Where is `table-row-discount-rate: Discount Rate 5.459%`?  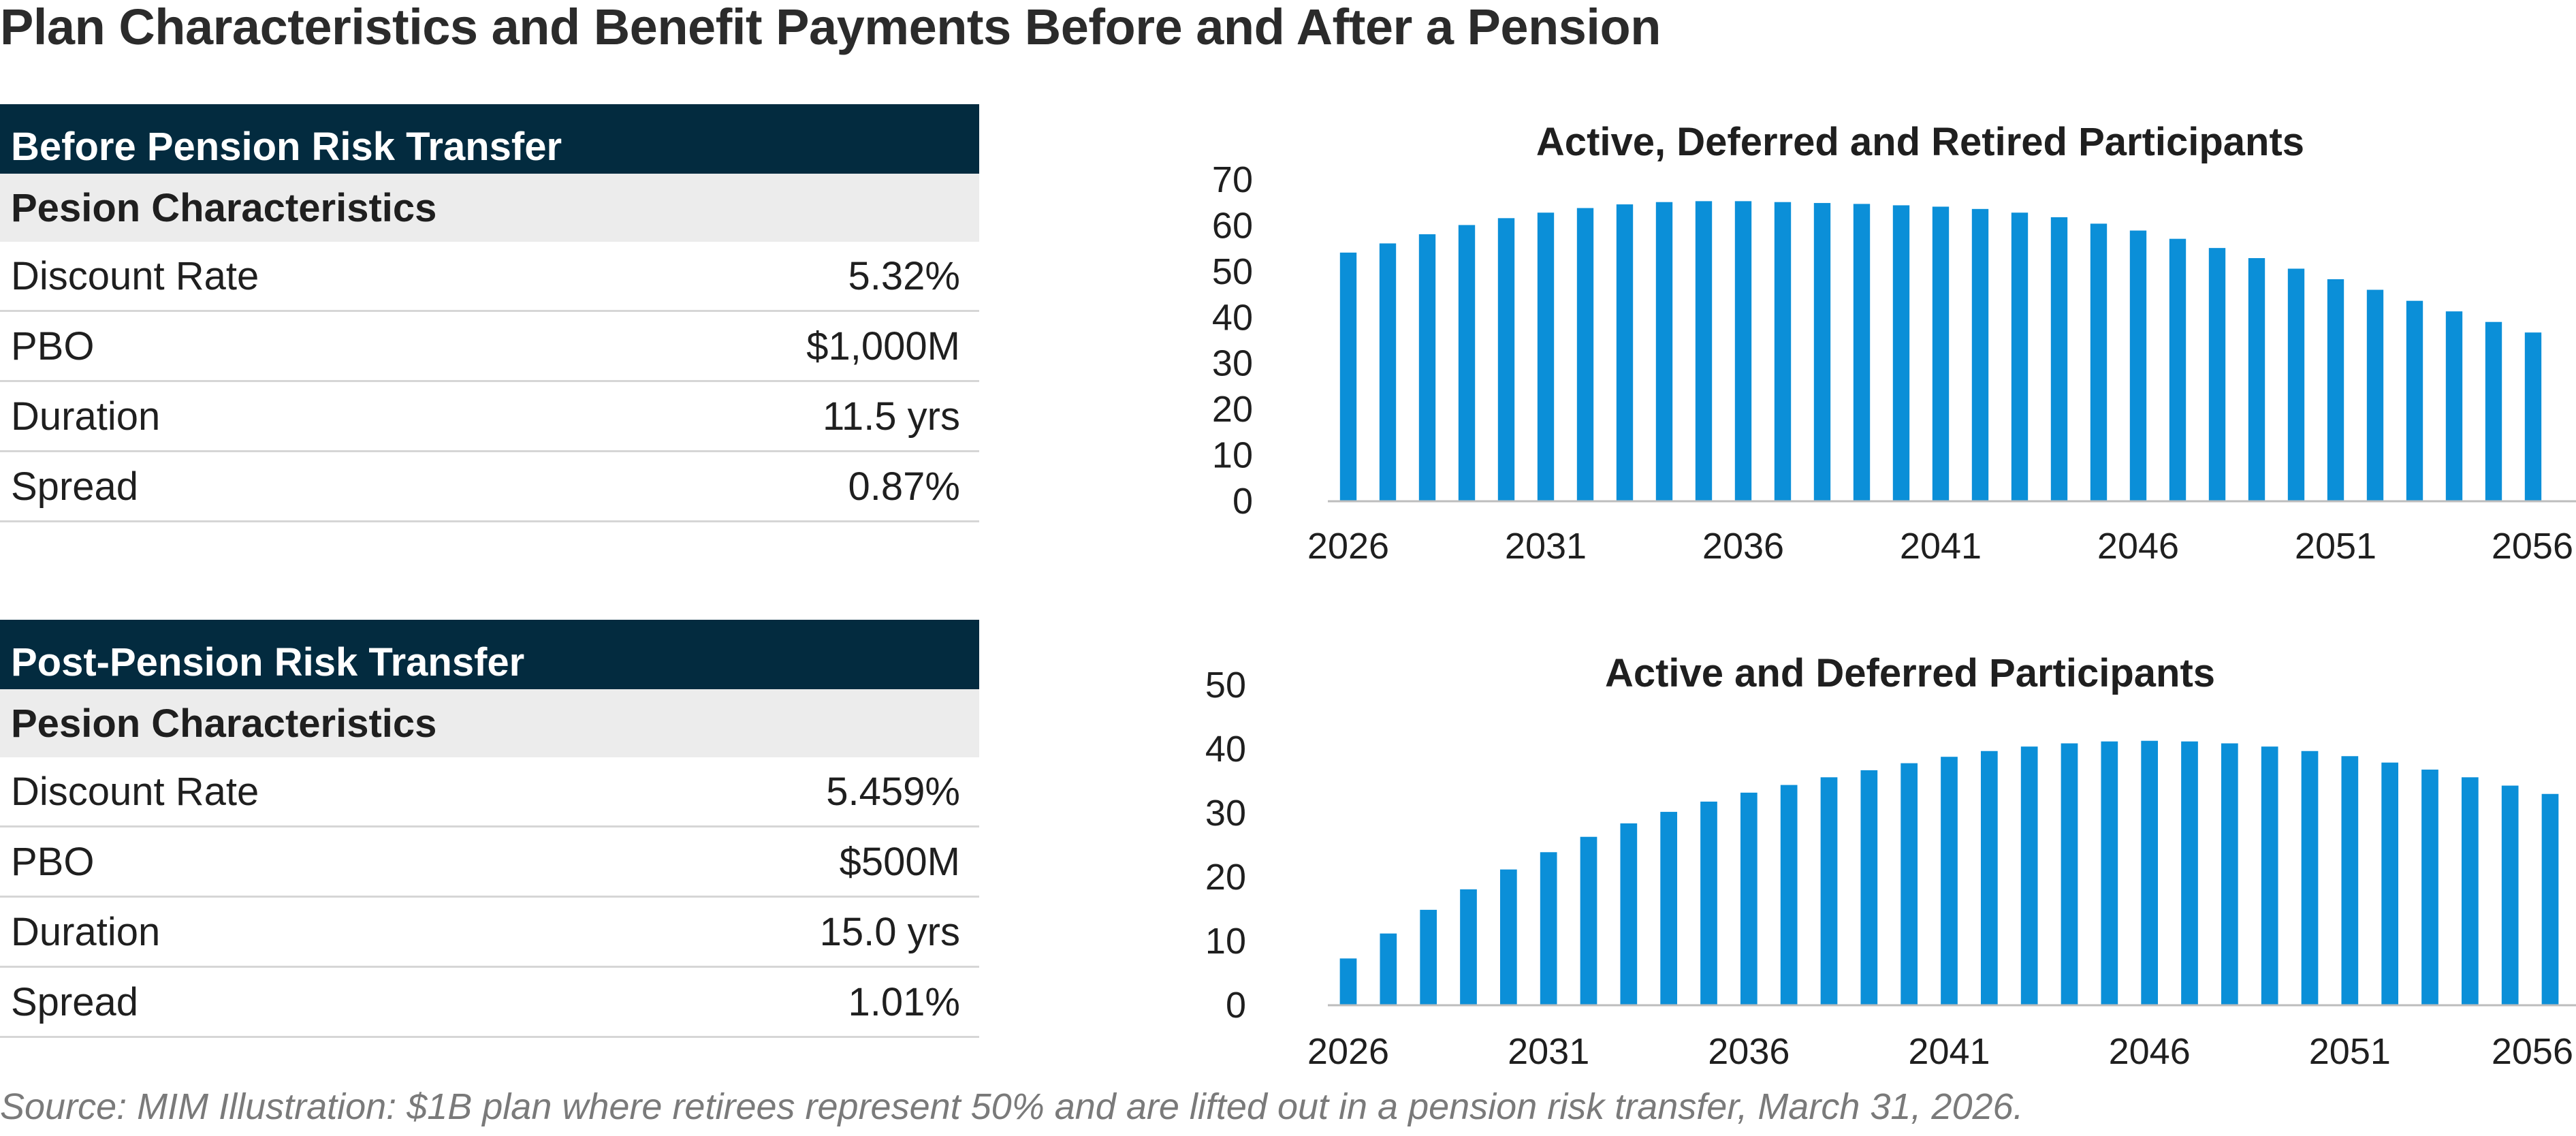 table-row-discount-rate: Discount Rate 5.459% is located at coordinates (489, 792).